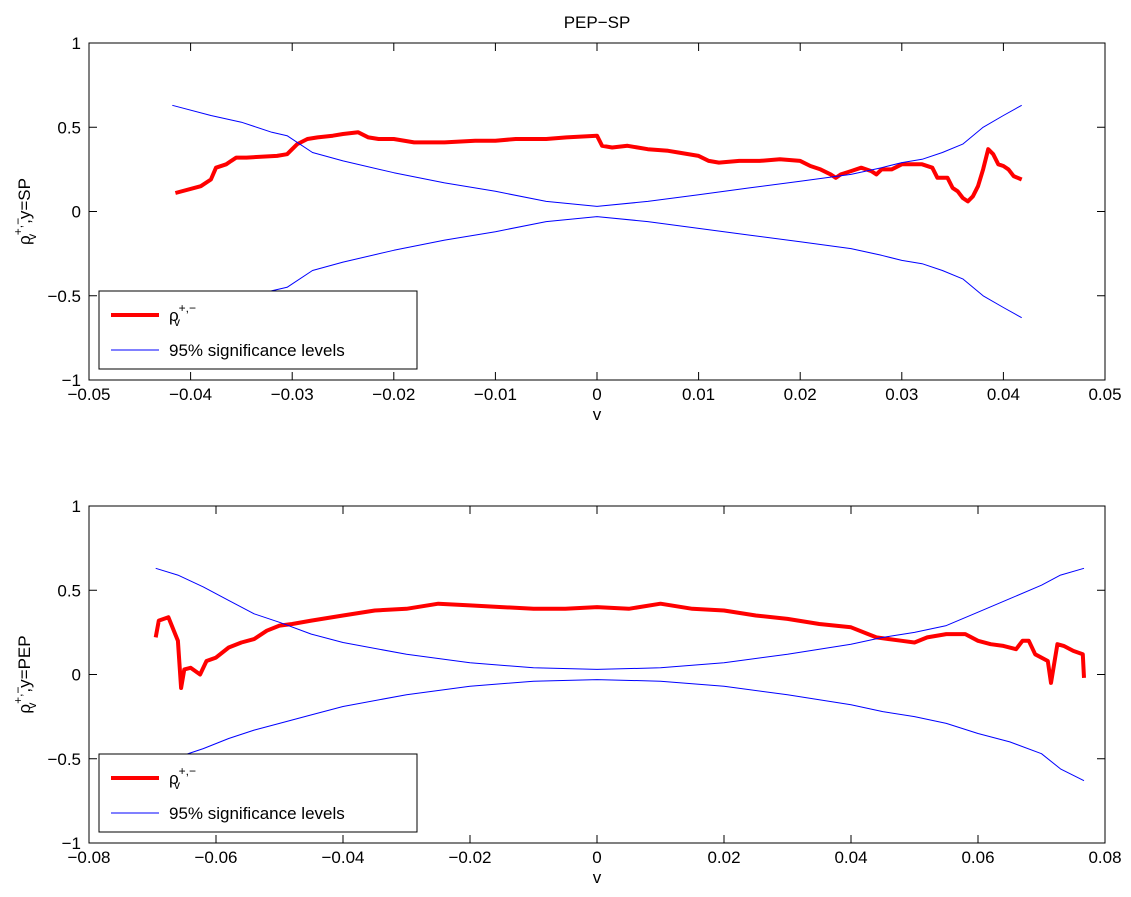 Image resolution: width=1131 pixels, height=897 pixels. What do you see at coordinates (24, 663) in the screenshot?
I see `y-axis-label-suffix: ,y=PEP` at bounding box center [24, 663].